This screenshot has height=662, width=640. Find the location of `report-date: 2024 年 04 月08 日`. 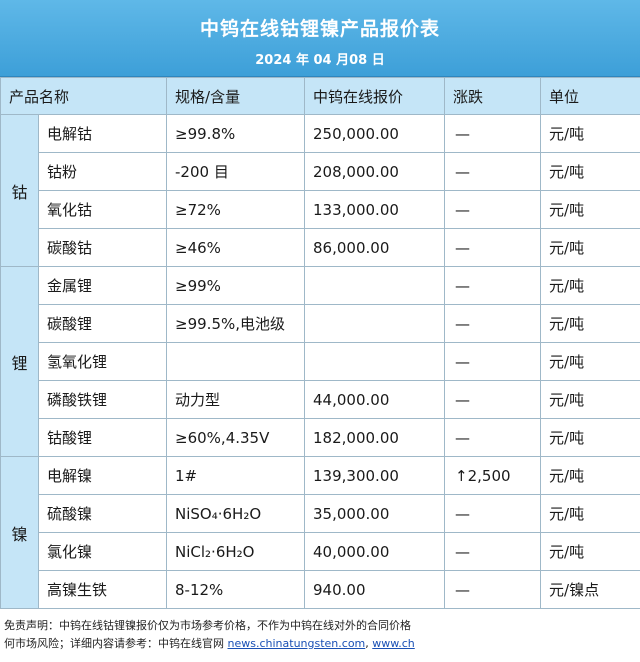

report-date: 2024 年 04 月08 日 is located at coordinates (320, 60).